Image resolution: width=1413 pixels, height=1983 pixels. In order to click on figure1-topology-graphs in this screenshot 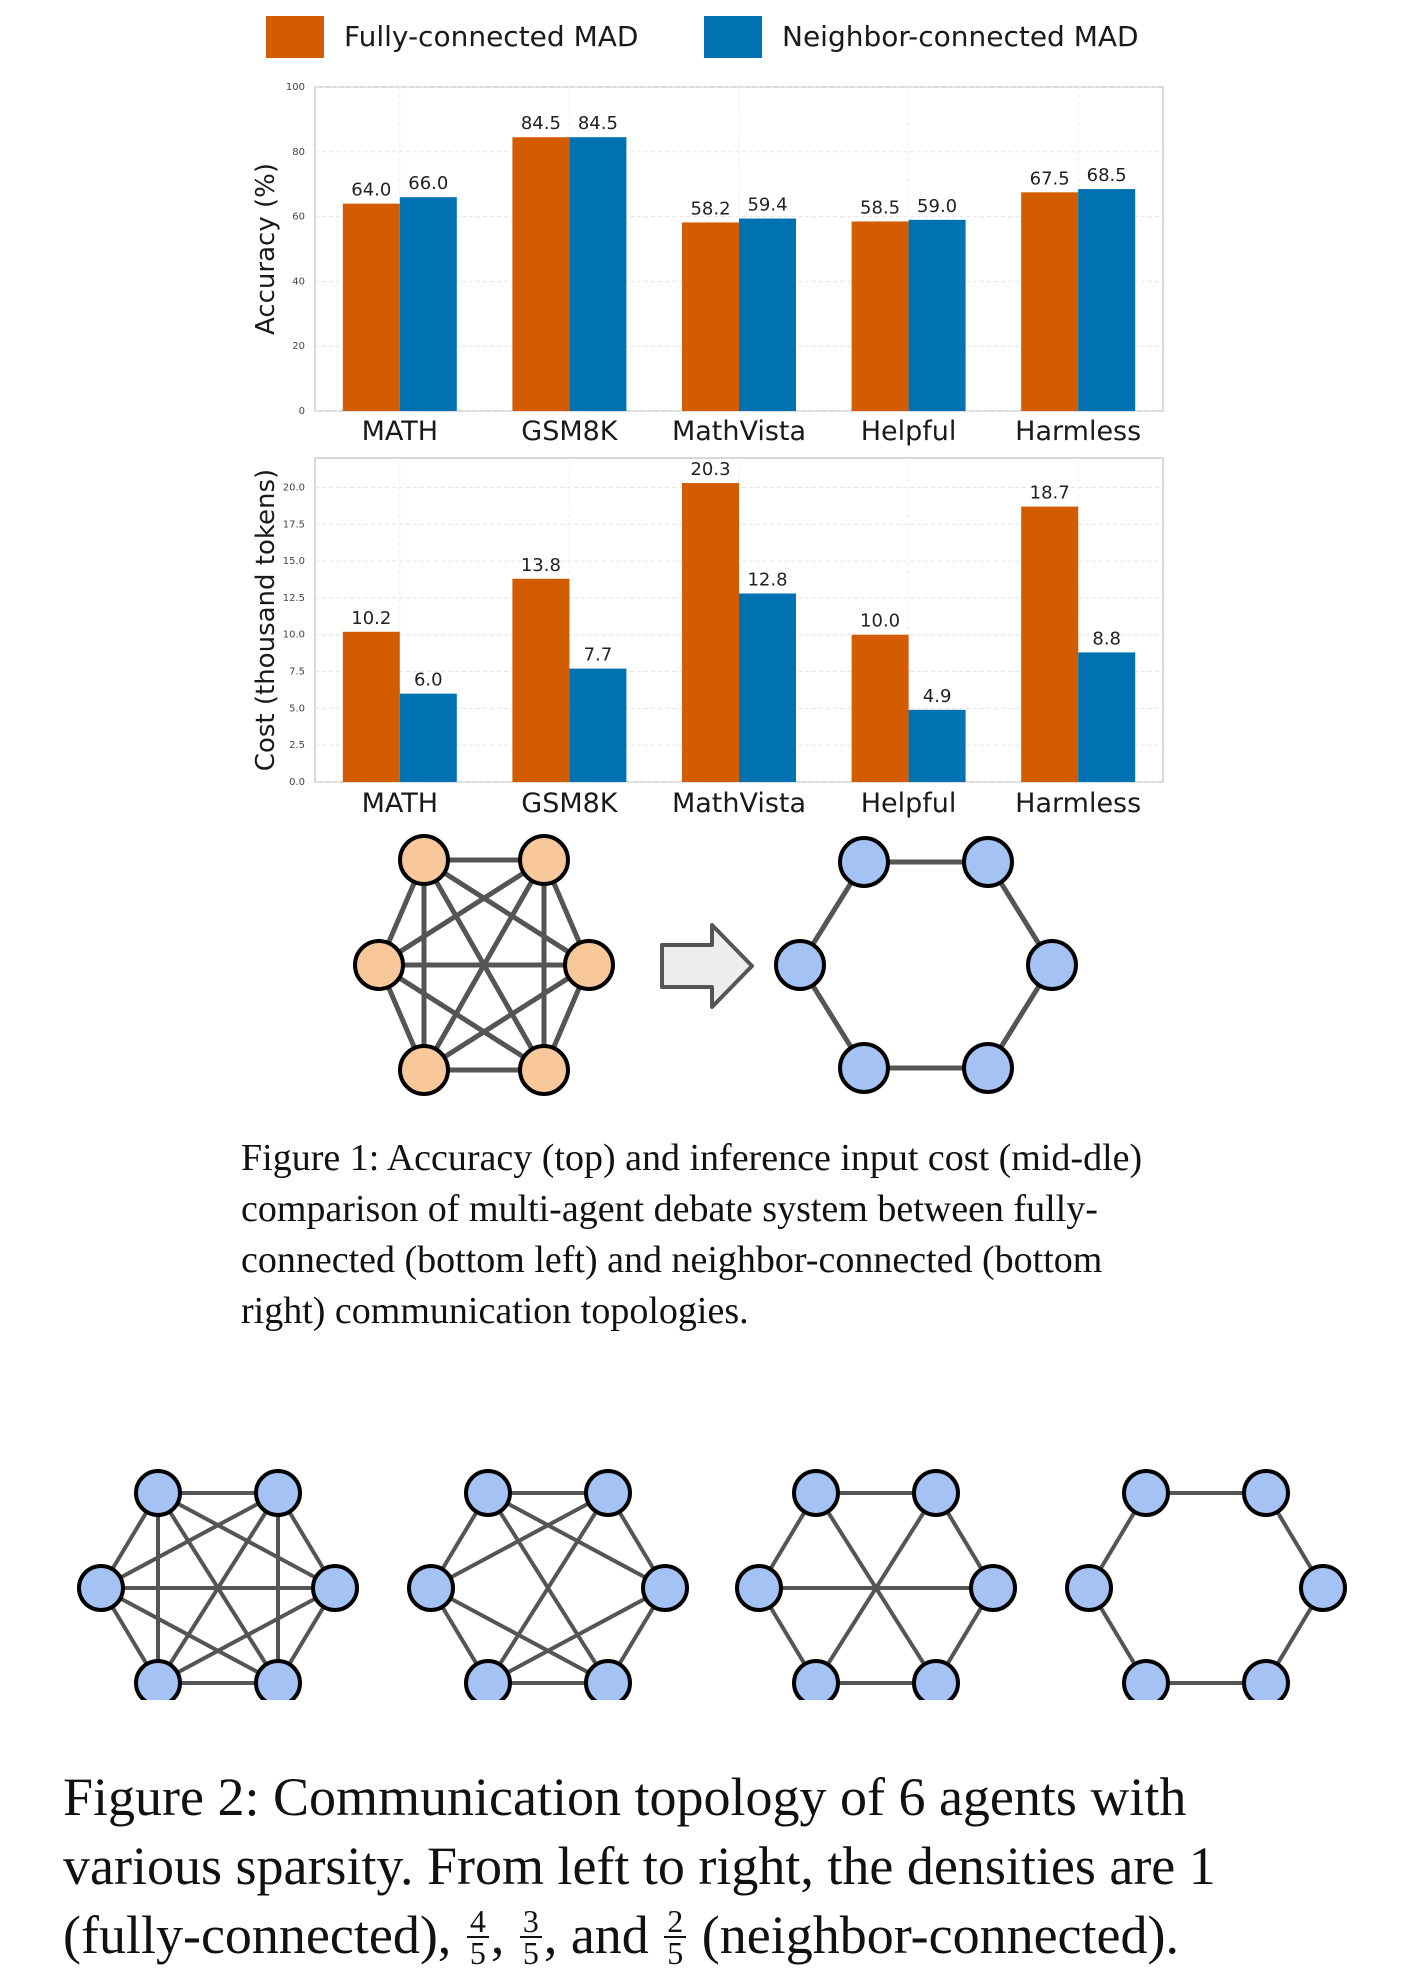, I will do `click(715, 965)`.